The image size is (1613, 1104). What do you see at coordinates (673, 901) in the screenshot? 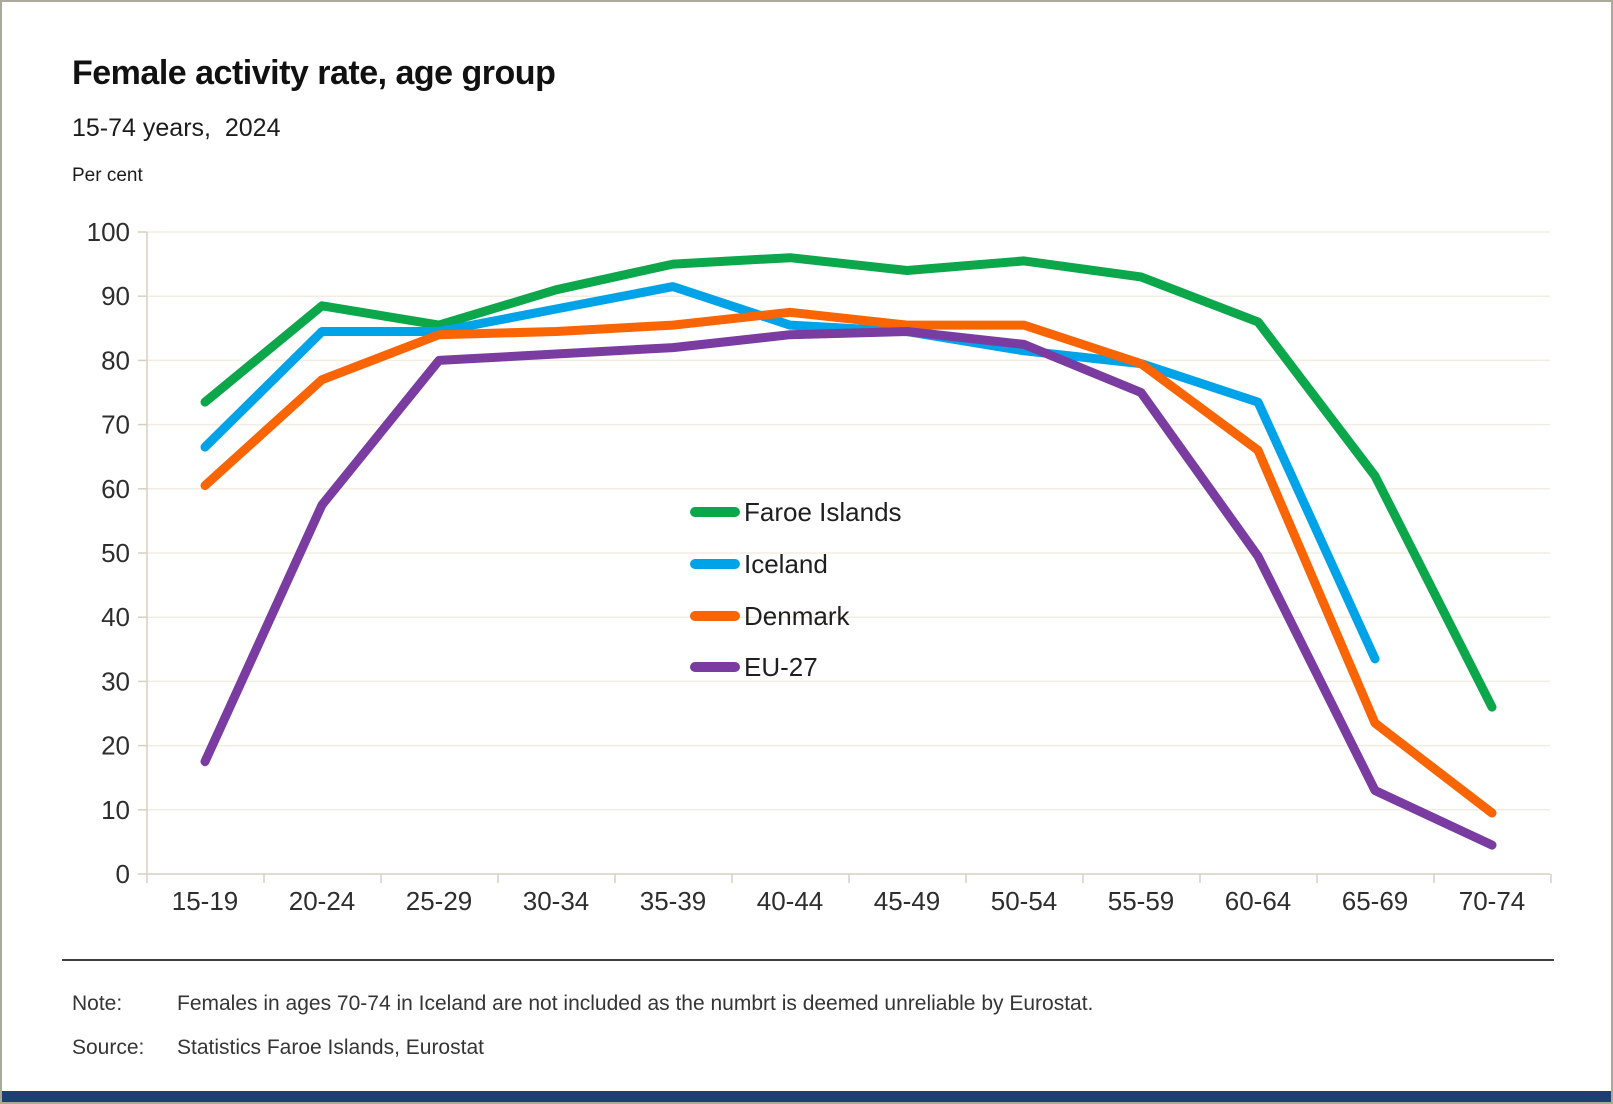
I see `x-category-label: 35-39` at bounding box center [673, 901].